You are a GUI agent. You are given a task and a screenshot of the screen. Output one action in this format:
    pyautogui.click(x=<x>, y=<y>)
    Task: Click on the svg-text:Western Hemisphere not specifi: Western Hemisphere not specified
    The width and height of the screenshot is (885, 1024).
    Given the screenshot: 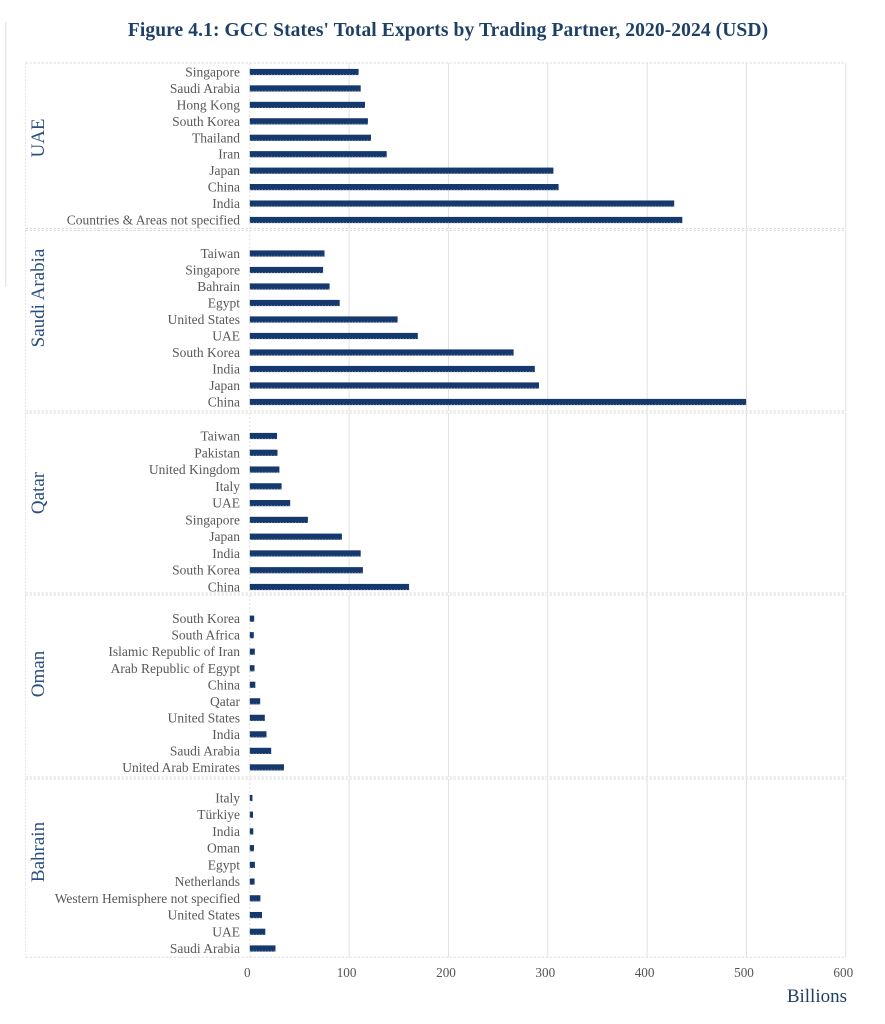 What is the action you would take?
    pyautogui.click(x=147, y=898)
    